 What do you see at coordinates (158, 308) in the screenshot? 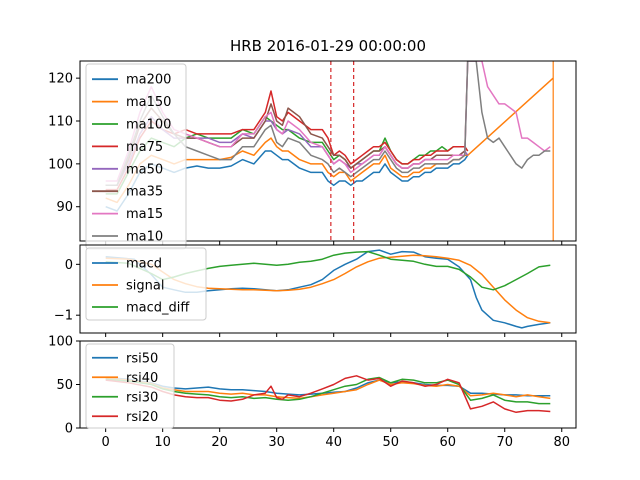
I see `legend-label-macd_diff: macd_diff` at bounding box center [158, 308].